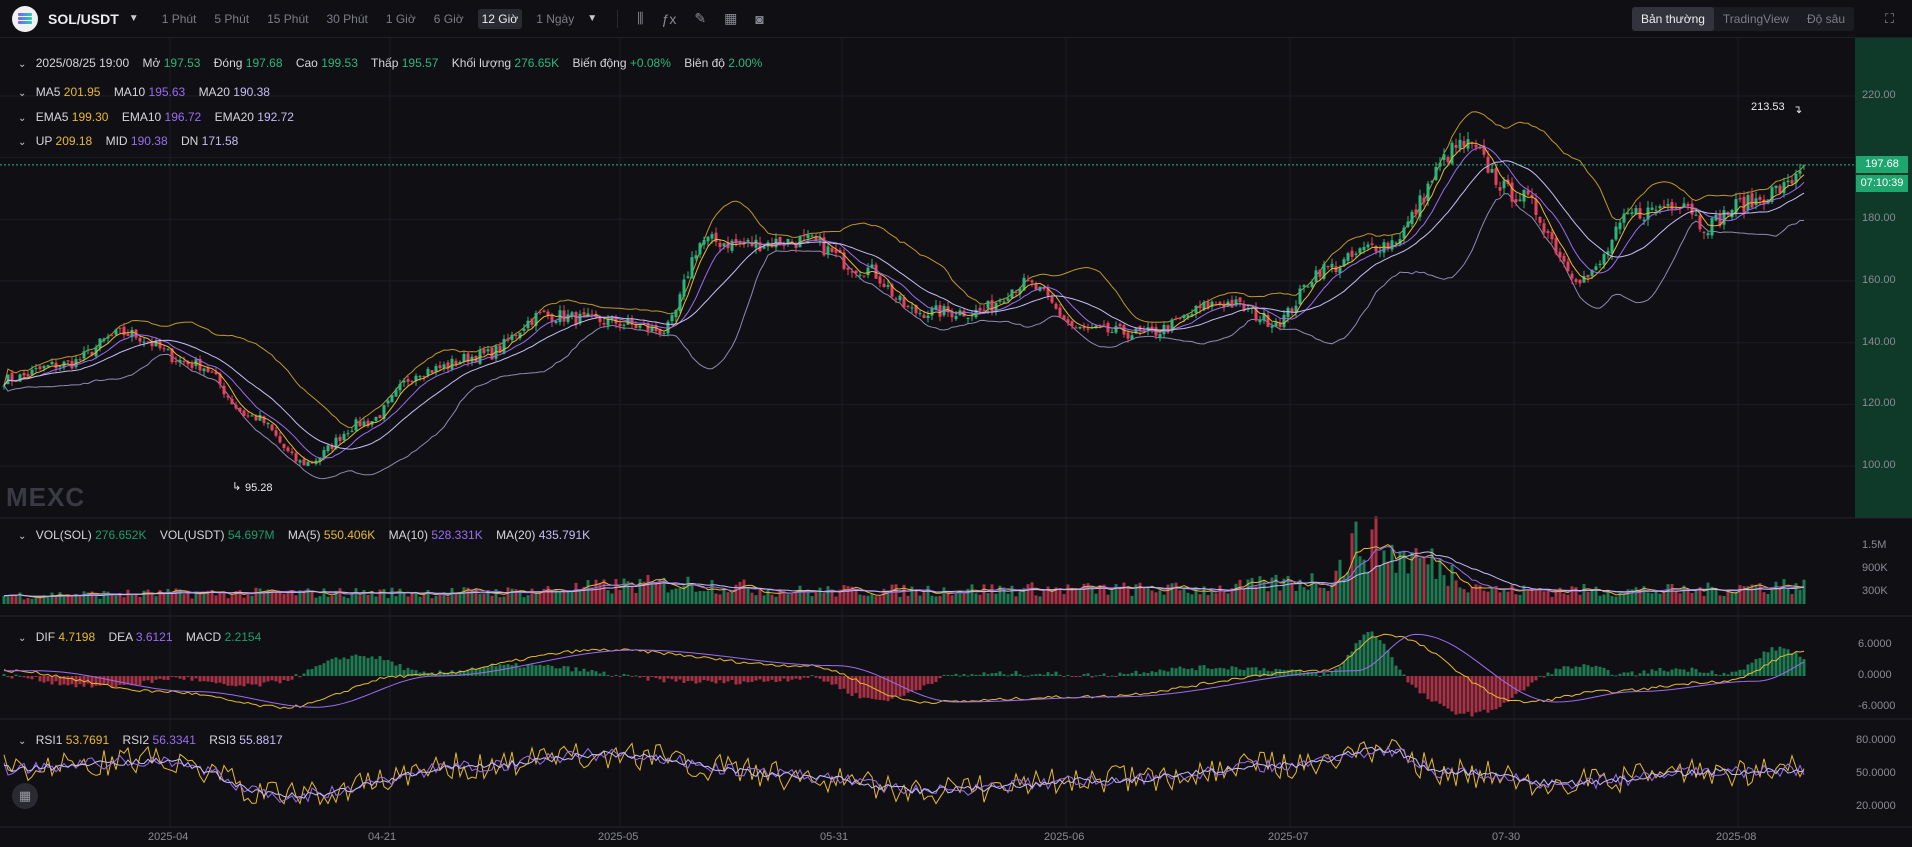 The image size is (1912, 847). Describe the element at coordinates (592, 18) in the screenshot. I see `interval-dropdown-icon: ▼` at that location.